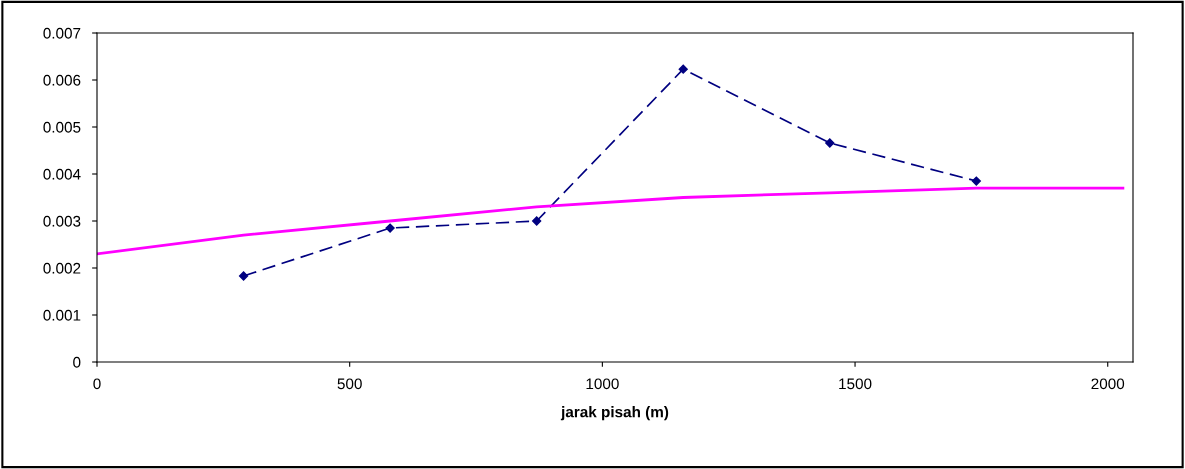 The height and width of the screenshot is (469, 1185). Describe the element at coordinates (62, 127) in the screenshot. I see `y-tick-label: 0.005` at that location.